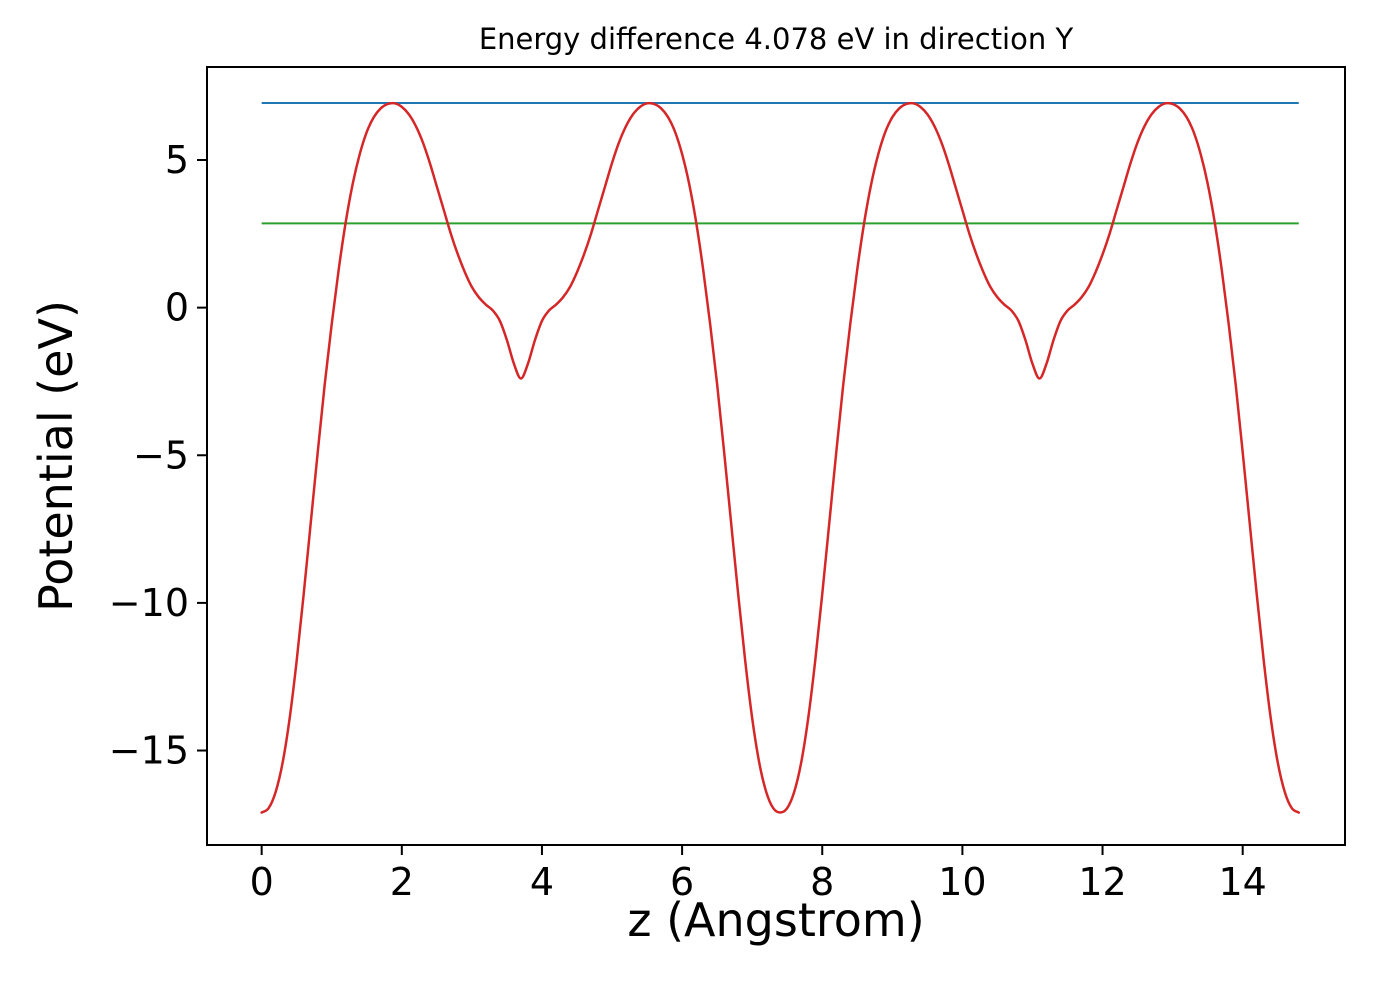 Image resolution: width=1400 pixels, height=1000 pixels. Describe the element at coordinates (1243, 882) in the screenshot. I see `x-tick-label: 14` at that location.